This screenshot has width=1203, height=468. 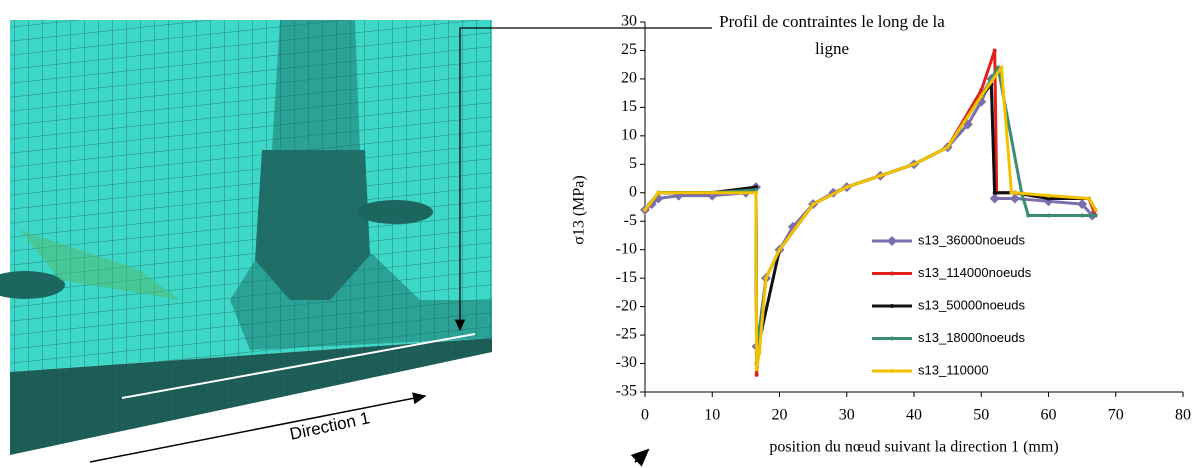 What do you see at coordinates (629, 135) in the screenshot?
I see `y-tick-label: 10` at bounding box center [629, 135].